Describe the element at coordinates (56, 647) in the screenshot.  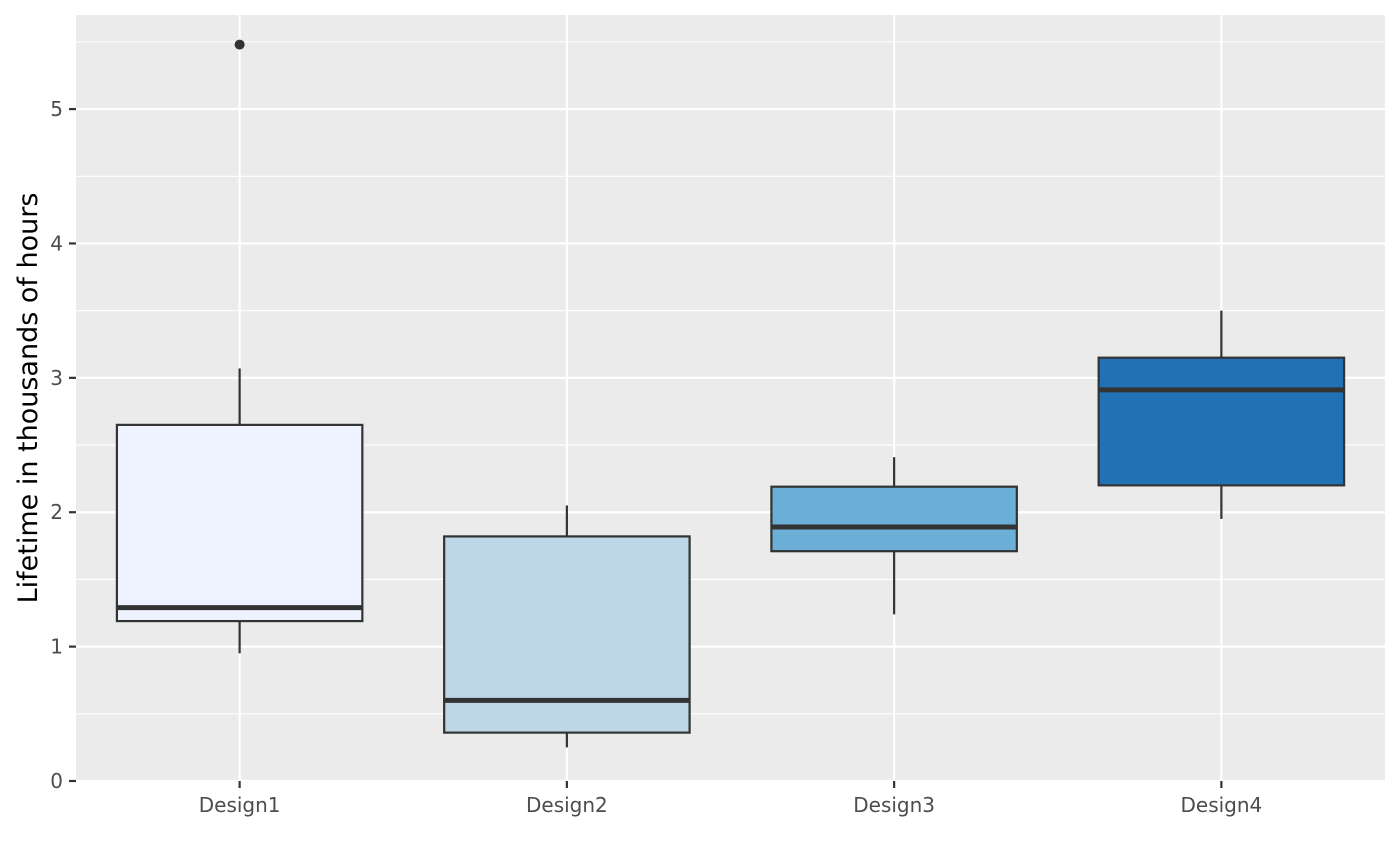
I see `y-tick-label: 1` at that location.